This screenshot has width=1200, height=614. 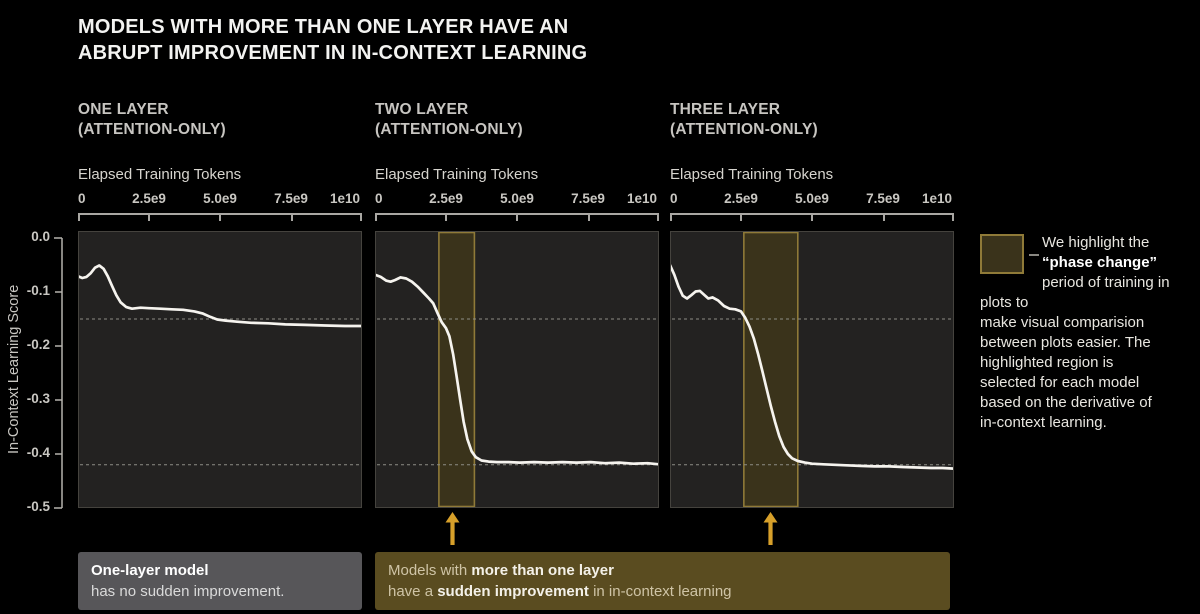 I want to click on y-tick-label: -0.5, so click(x=38, y=506).